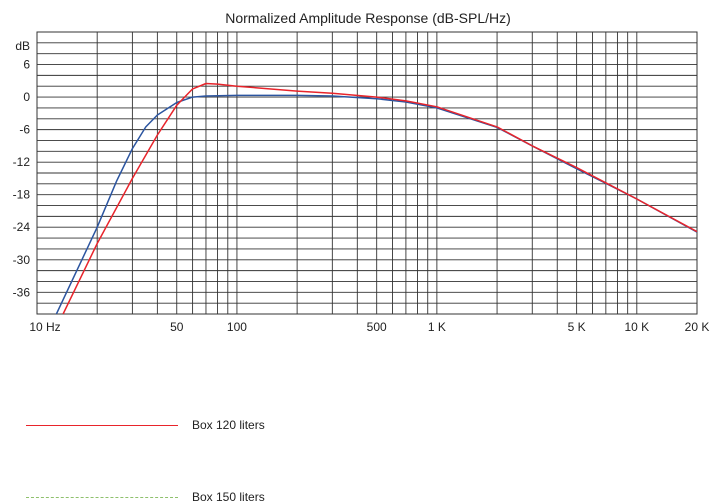  What do you see at coordinates (22, 162) in the screenshot?
I see `y-tick-label: -12` at bounding box center [22, 162].